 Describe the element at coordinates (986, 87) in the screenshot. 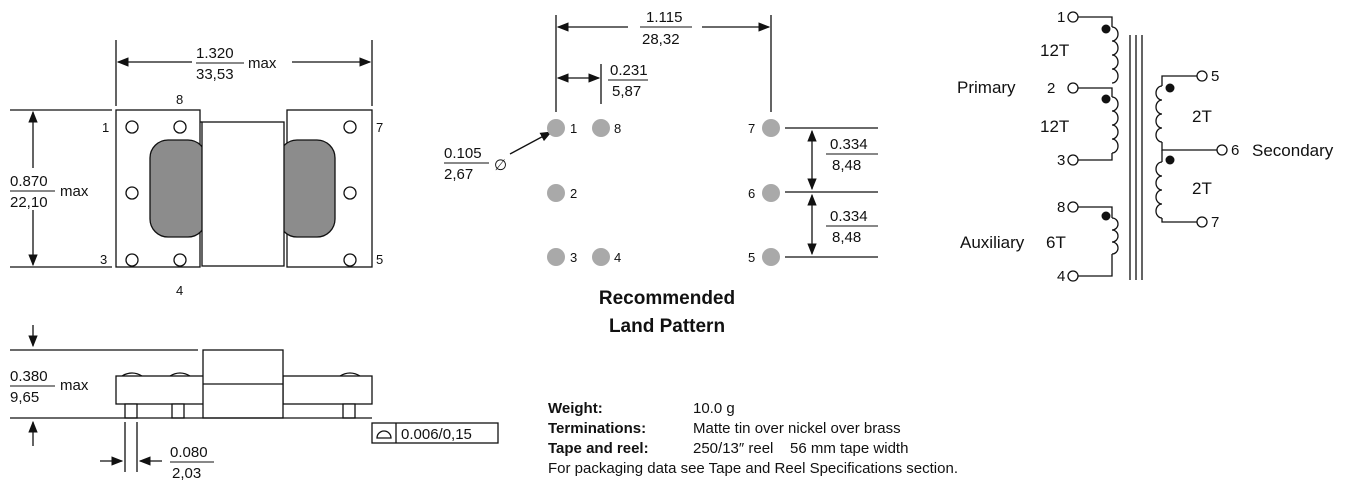

I see `primary-label: Primary` at that location.